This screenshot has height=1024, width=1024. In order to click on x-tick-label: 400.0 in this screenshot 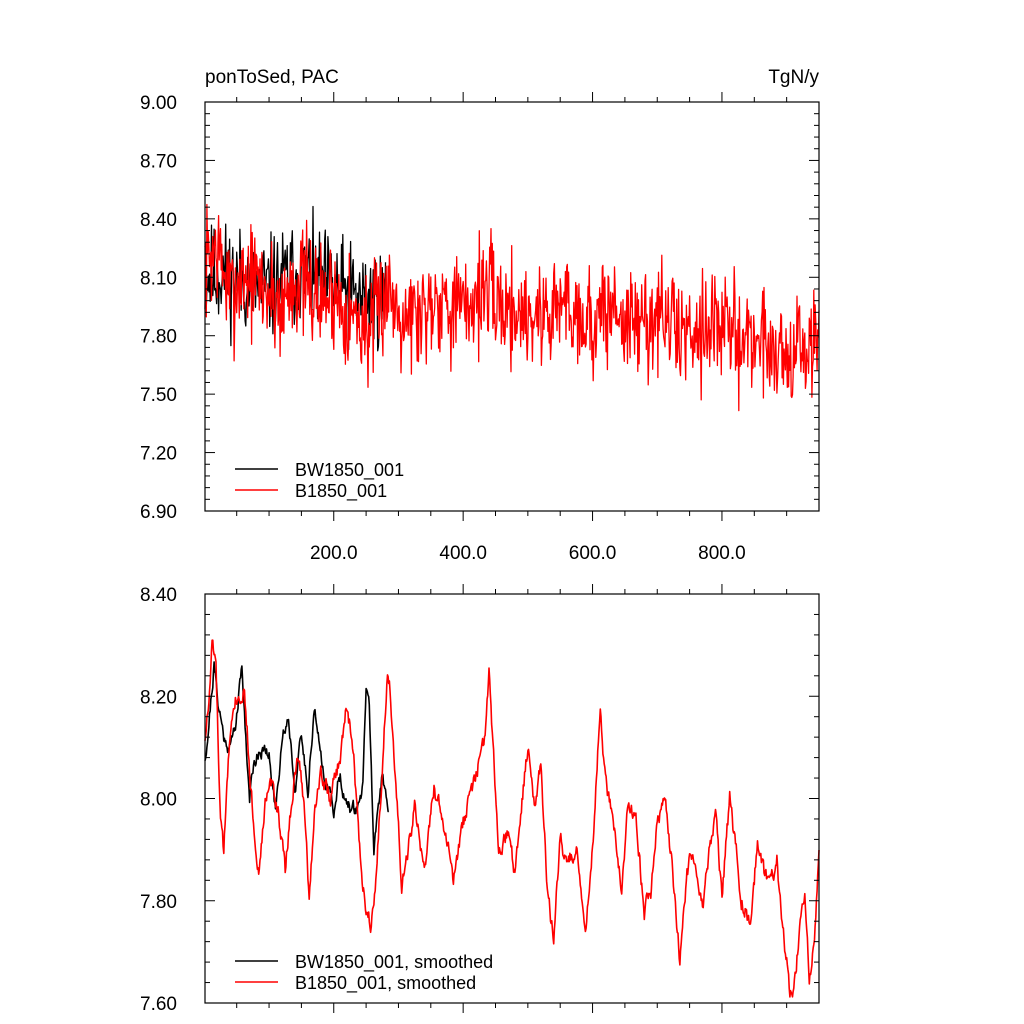, I will do `click(463, 553)`.